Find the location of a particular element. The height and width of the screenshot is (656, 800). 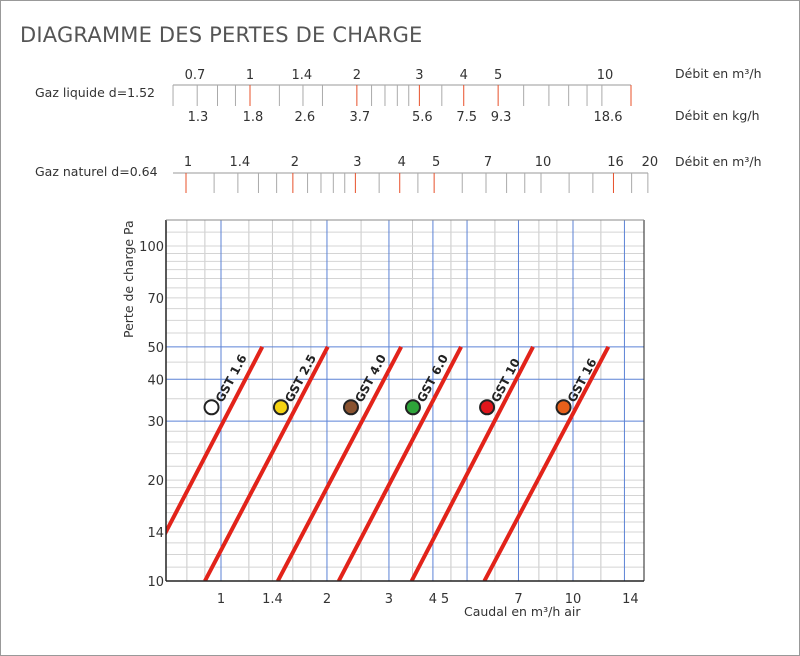

liquid-gas-label: Gaz liquide d=1.52 is located at coordinates (95, 92).